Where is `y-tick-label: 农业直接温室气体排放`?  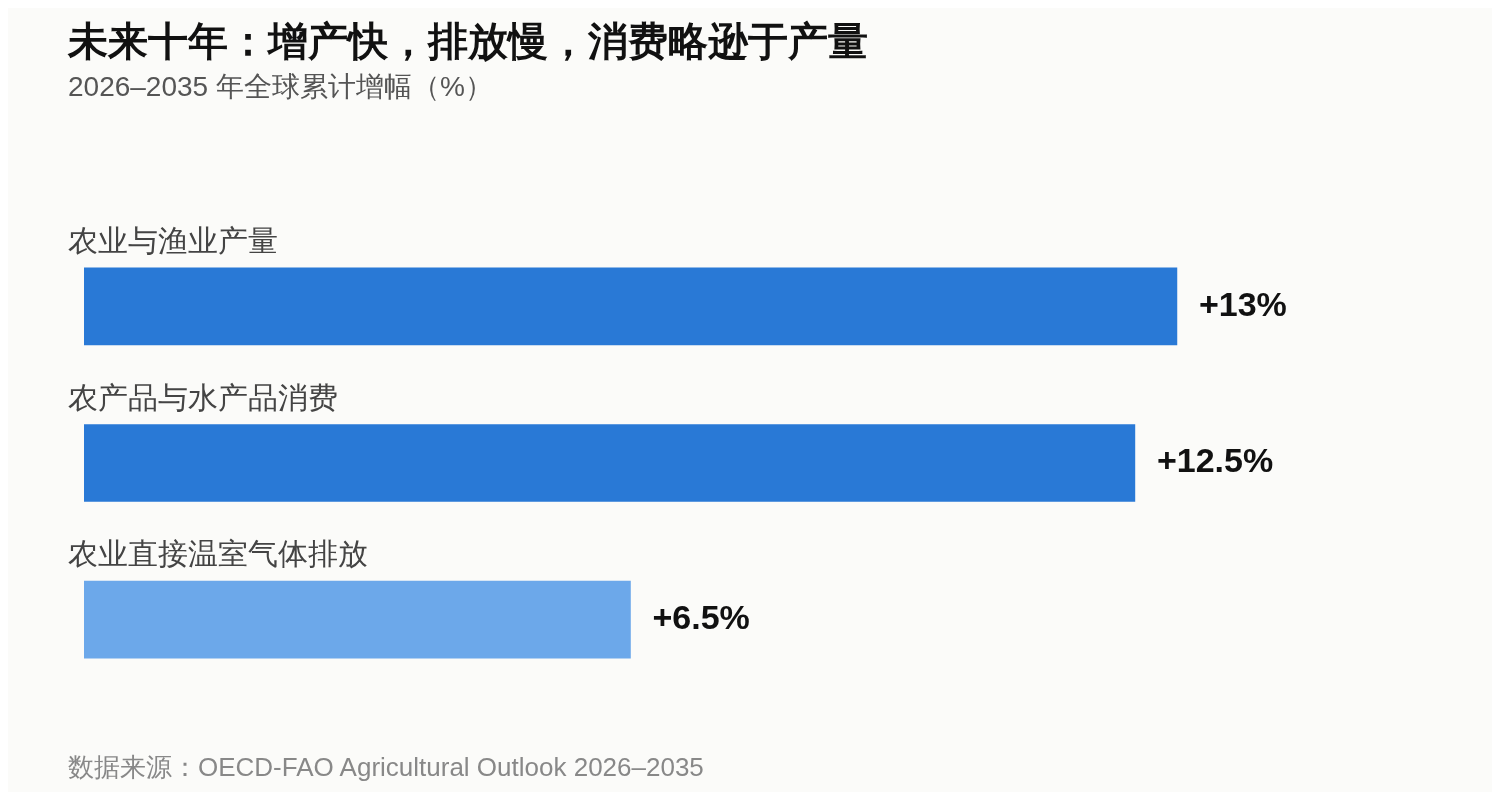
y-tick-label: 农业直接温室气体排放 is located at coordinates (218, 554).